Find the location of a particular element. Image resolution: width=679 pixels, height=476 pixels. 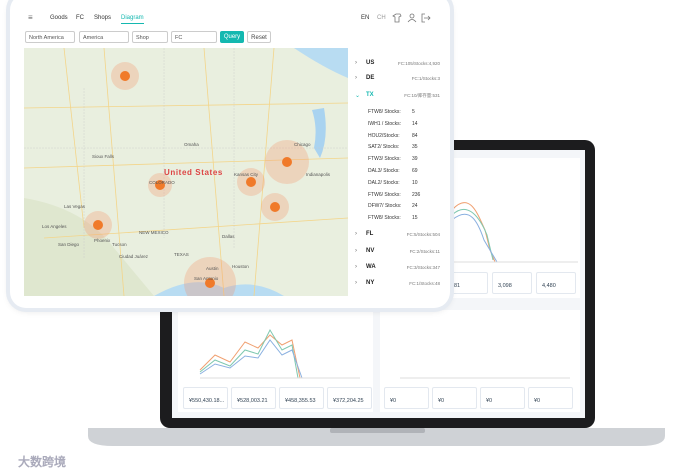

terrain is located at coordinates (89, 247).